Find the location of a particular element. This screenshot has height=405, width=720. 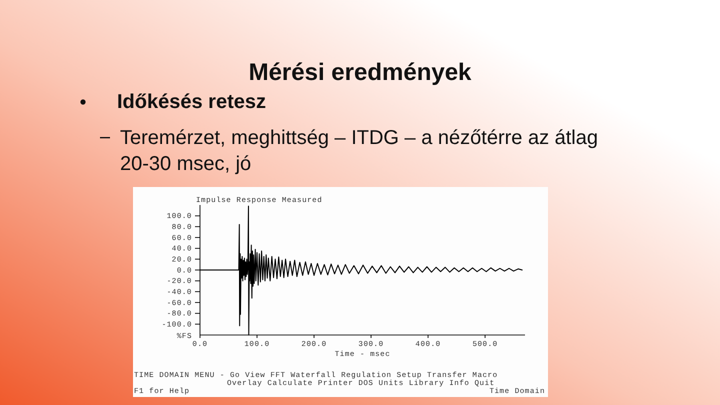

chart-subtitle: Időkésés retesz is located at coordinates (191, 102).